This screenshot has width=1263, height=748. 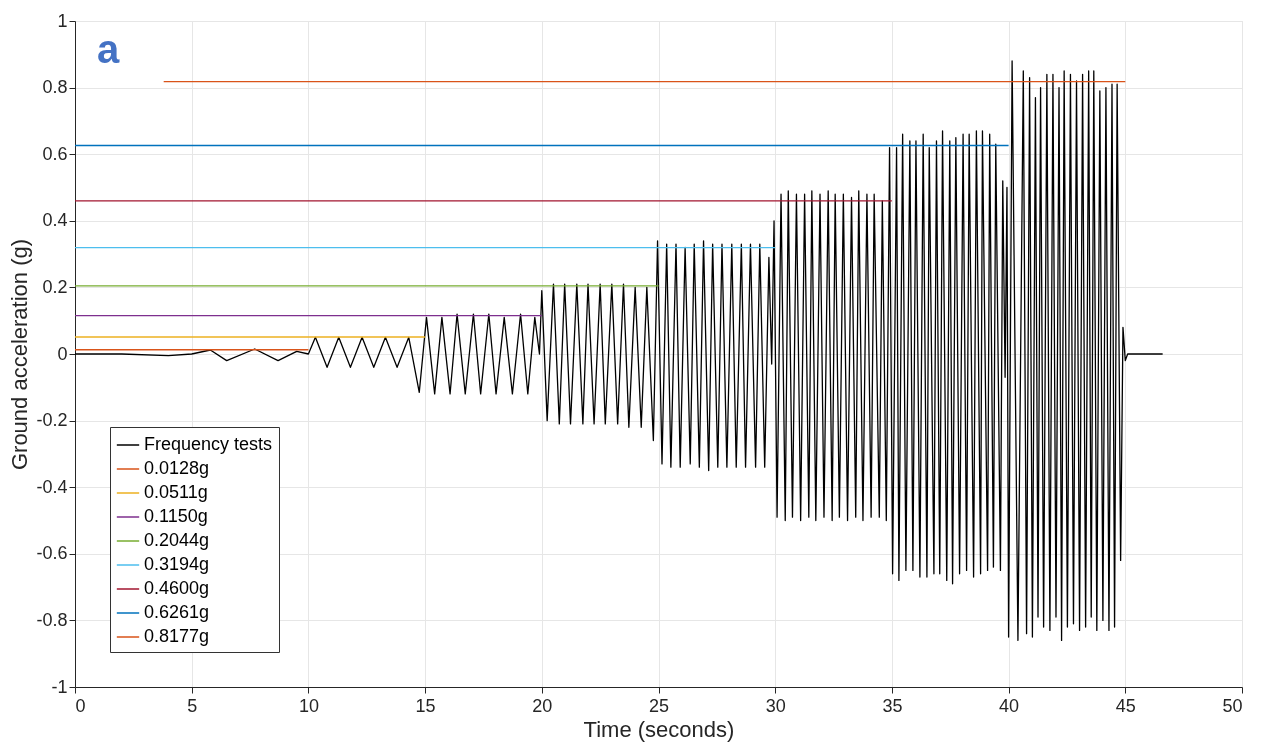 What do you see at coordinates (177, 588) in the screenshot?
I see `legend-label: 0.4600g` at bounding box center [177, 588].